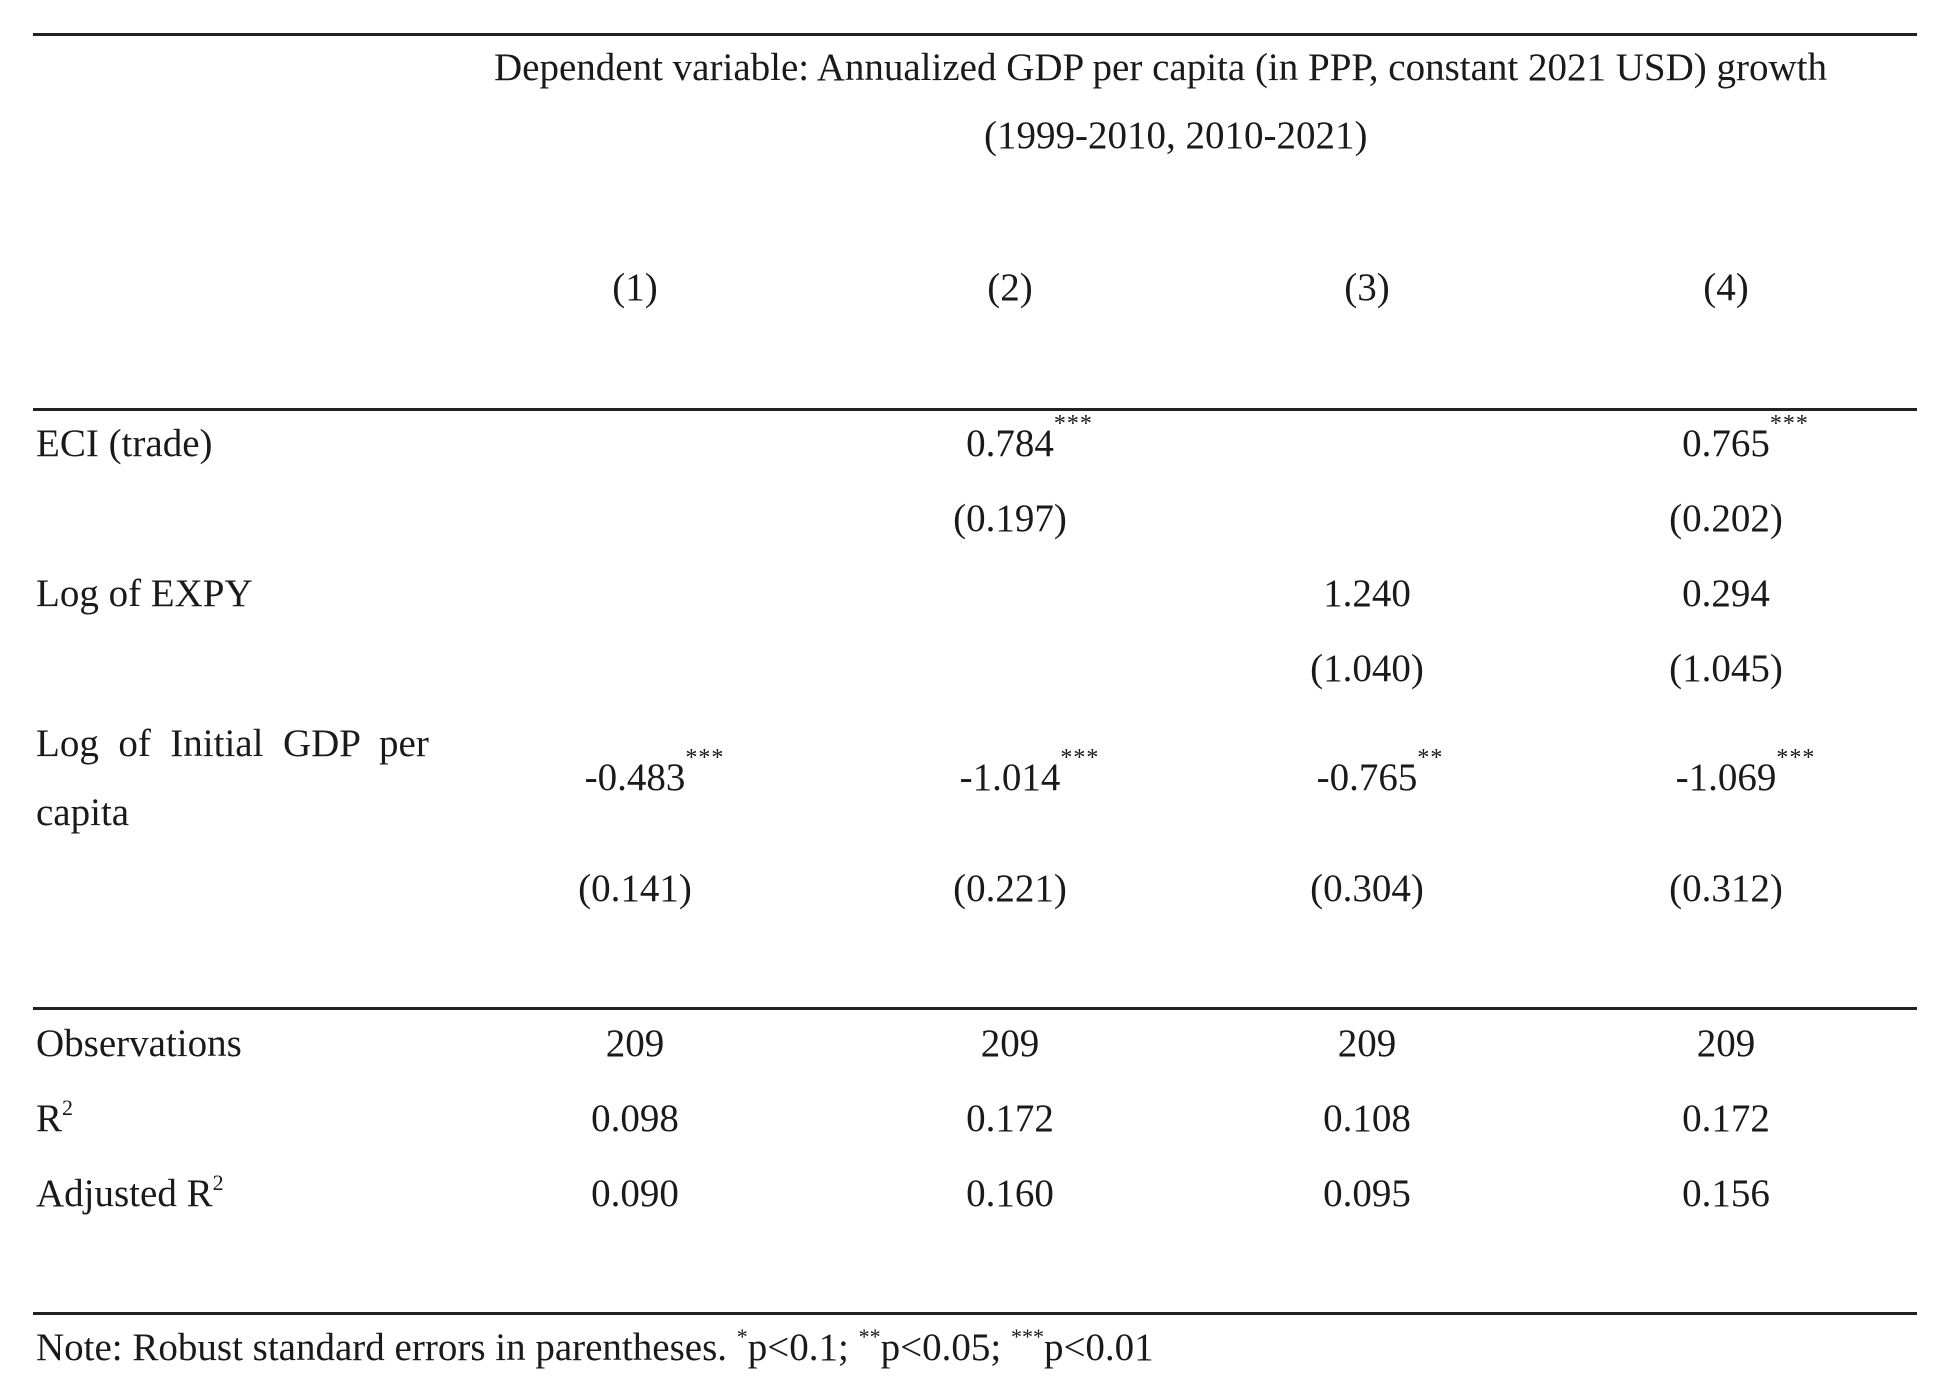 The width and height of the screenshot is (1950, 1395). What do you see at coordinates (144, 593) in the screenshot?
I see `row-label-expy: Log of EXPY` at bounding box center [144, 593].